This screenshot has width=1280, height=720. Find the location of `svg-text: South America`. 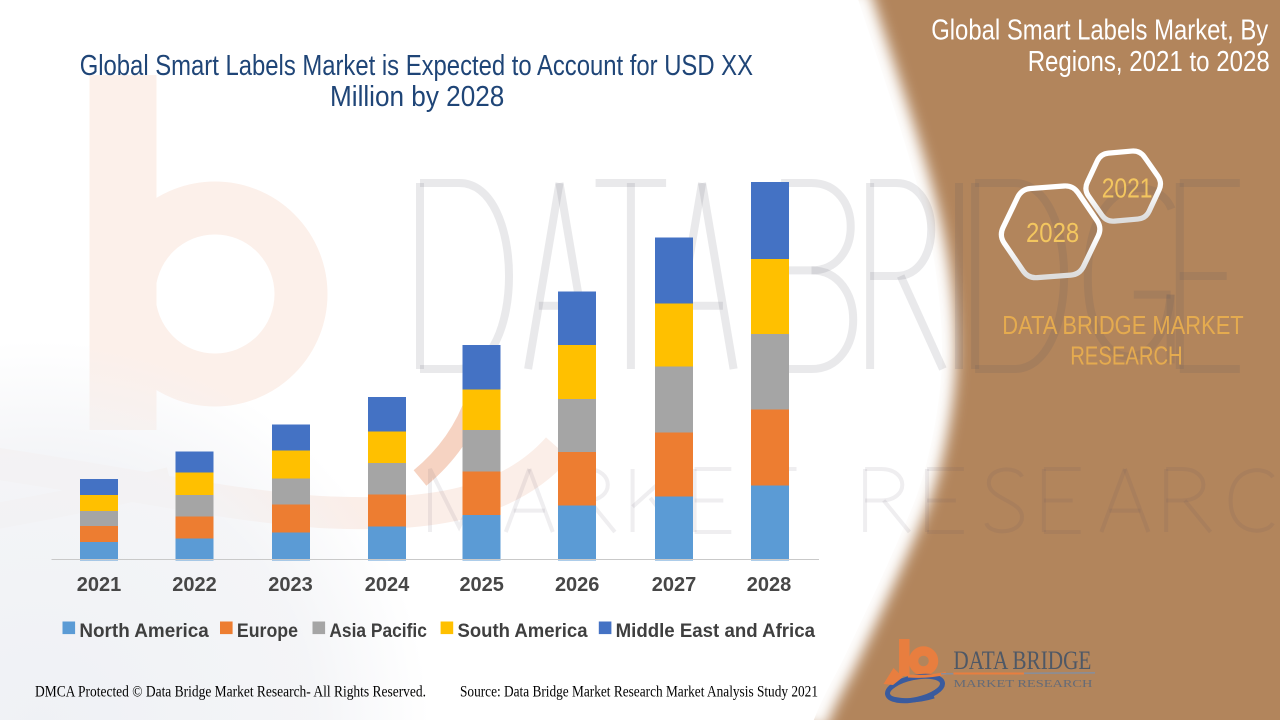

svg-text: South America is located at coordinates (523, 631).